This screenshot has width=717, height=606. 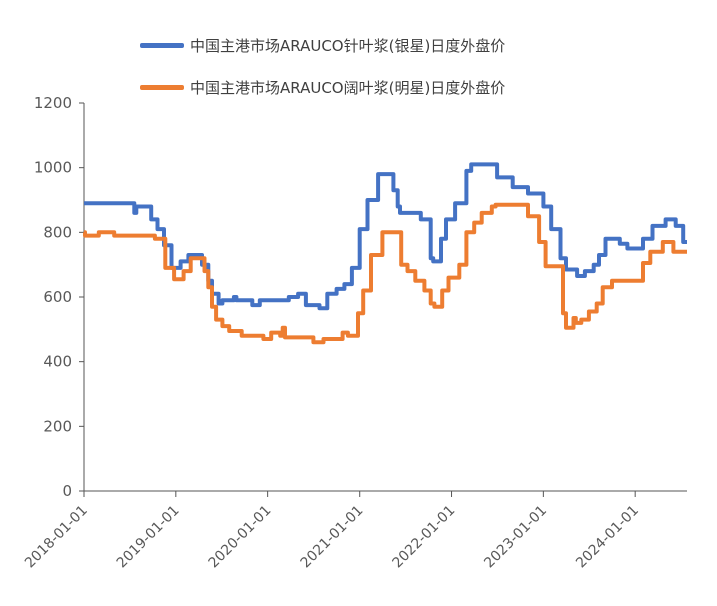 I want to click on y-tick-label: 1200, so click(x=53, y=103).